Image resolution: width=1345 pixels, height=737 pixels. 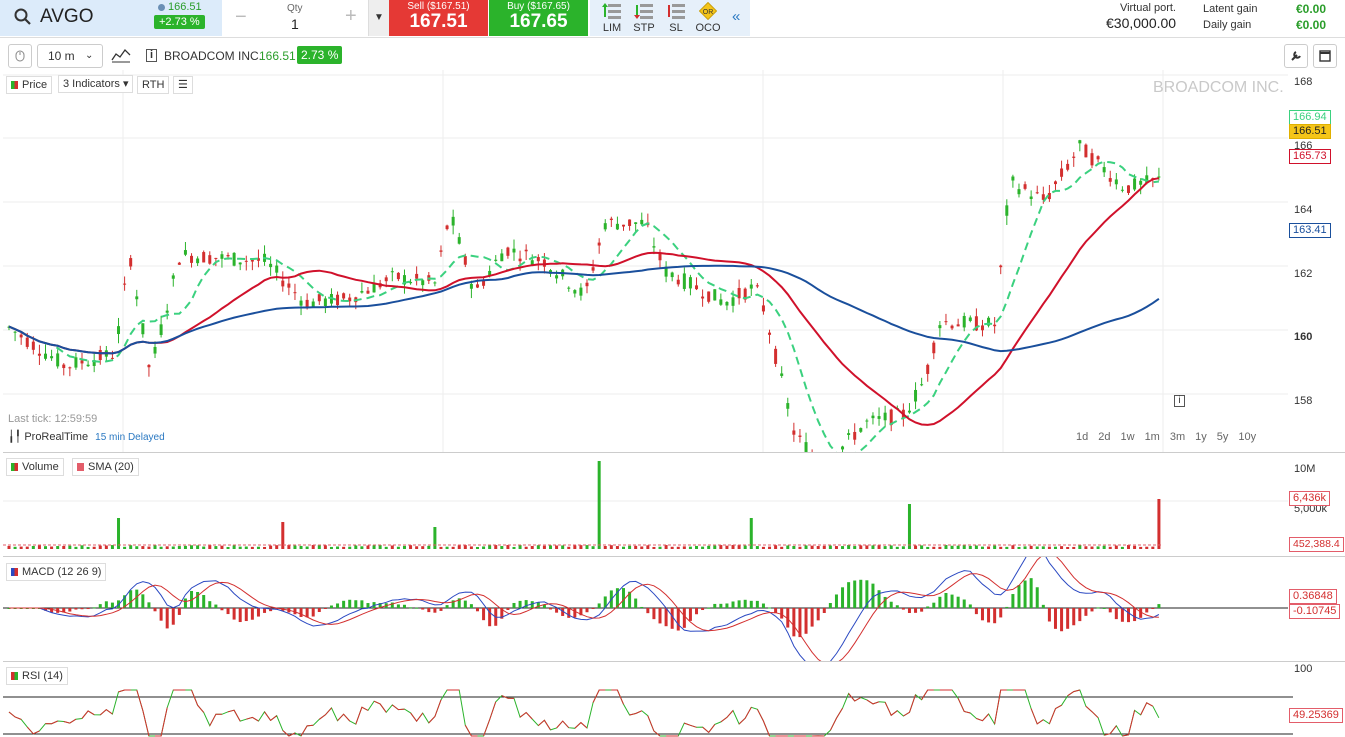 What do you see at coordinates (67, 16) in the screenshot?
I see `symbol-ticker: AVGO` at bounding box center [67, 16].